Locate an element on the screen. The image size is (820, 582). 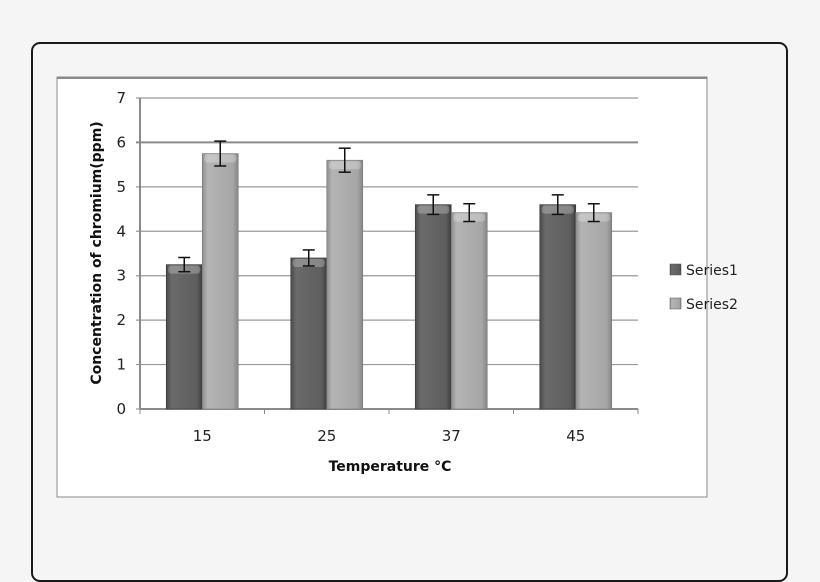
legend-label-series2: Series2 is located at coordinates (712, 305).